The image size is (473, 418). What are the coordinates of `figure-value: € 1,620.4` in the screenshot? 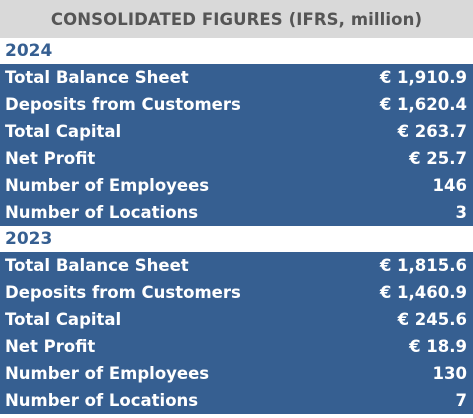 It's located at (423, 104).